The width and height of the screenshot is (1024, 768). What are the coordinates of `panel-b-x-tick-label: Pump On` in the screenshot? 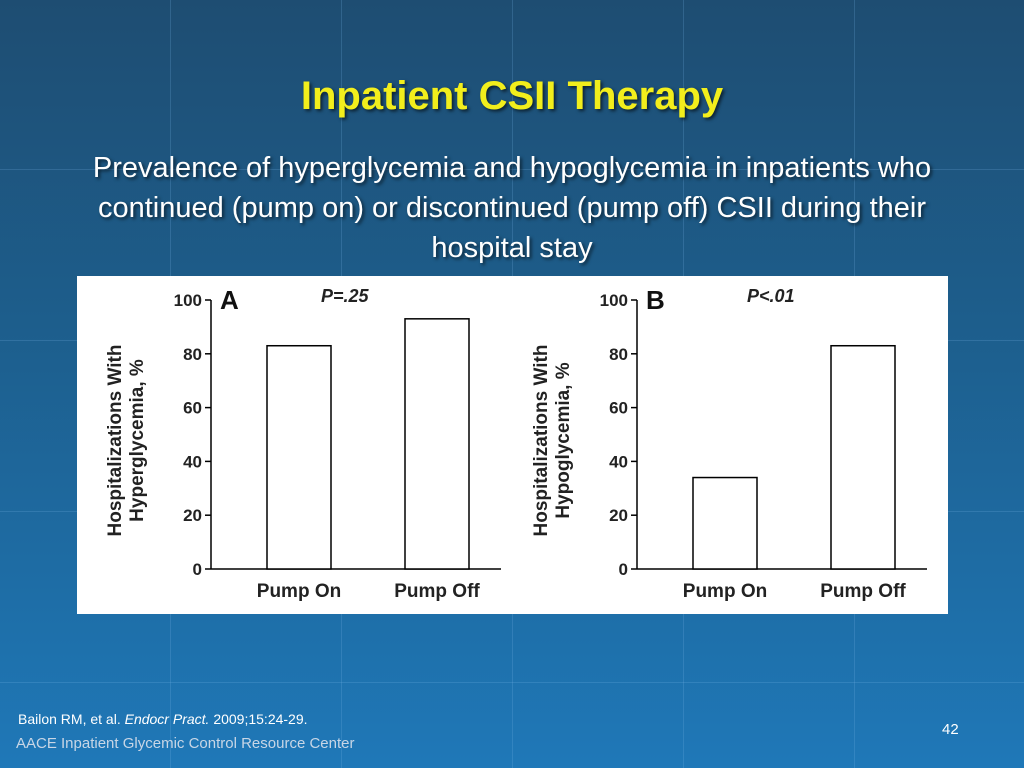 It's located at (725, 591).